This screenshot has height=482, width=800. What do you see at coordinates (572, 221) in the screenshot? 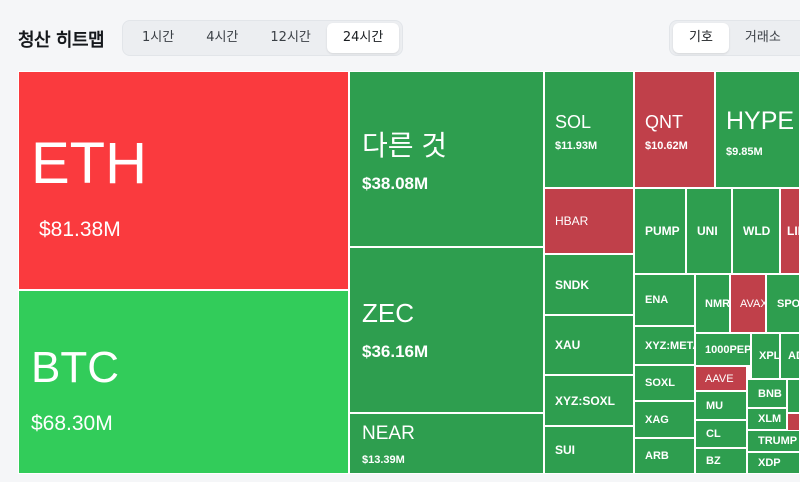
I see `tile-symbol: HBAR` at bounding box center [572, 221].